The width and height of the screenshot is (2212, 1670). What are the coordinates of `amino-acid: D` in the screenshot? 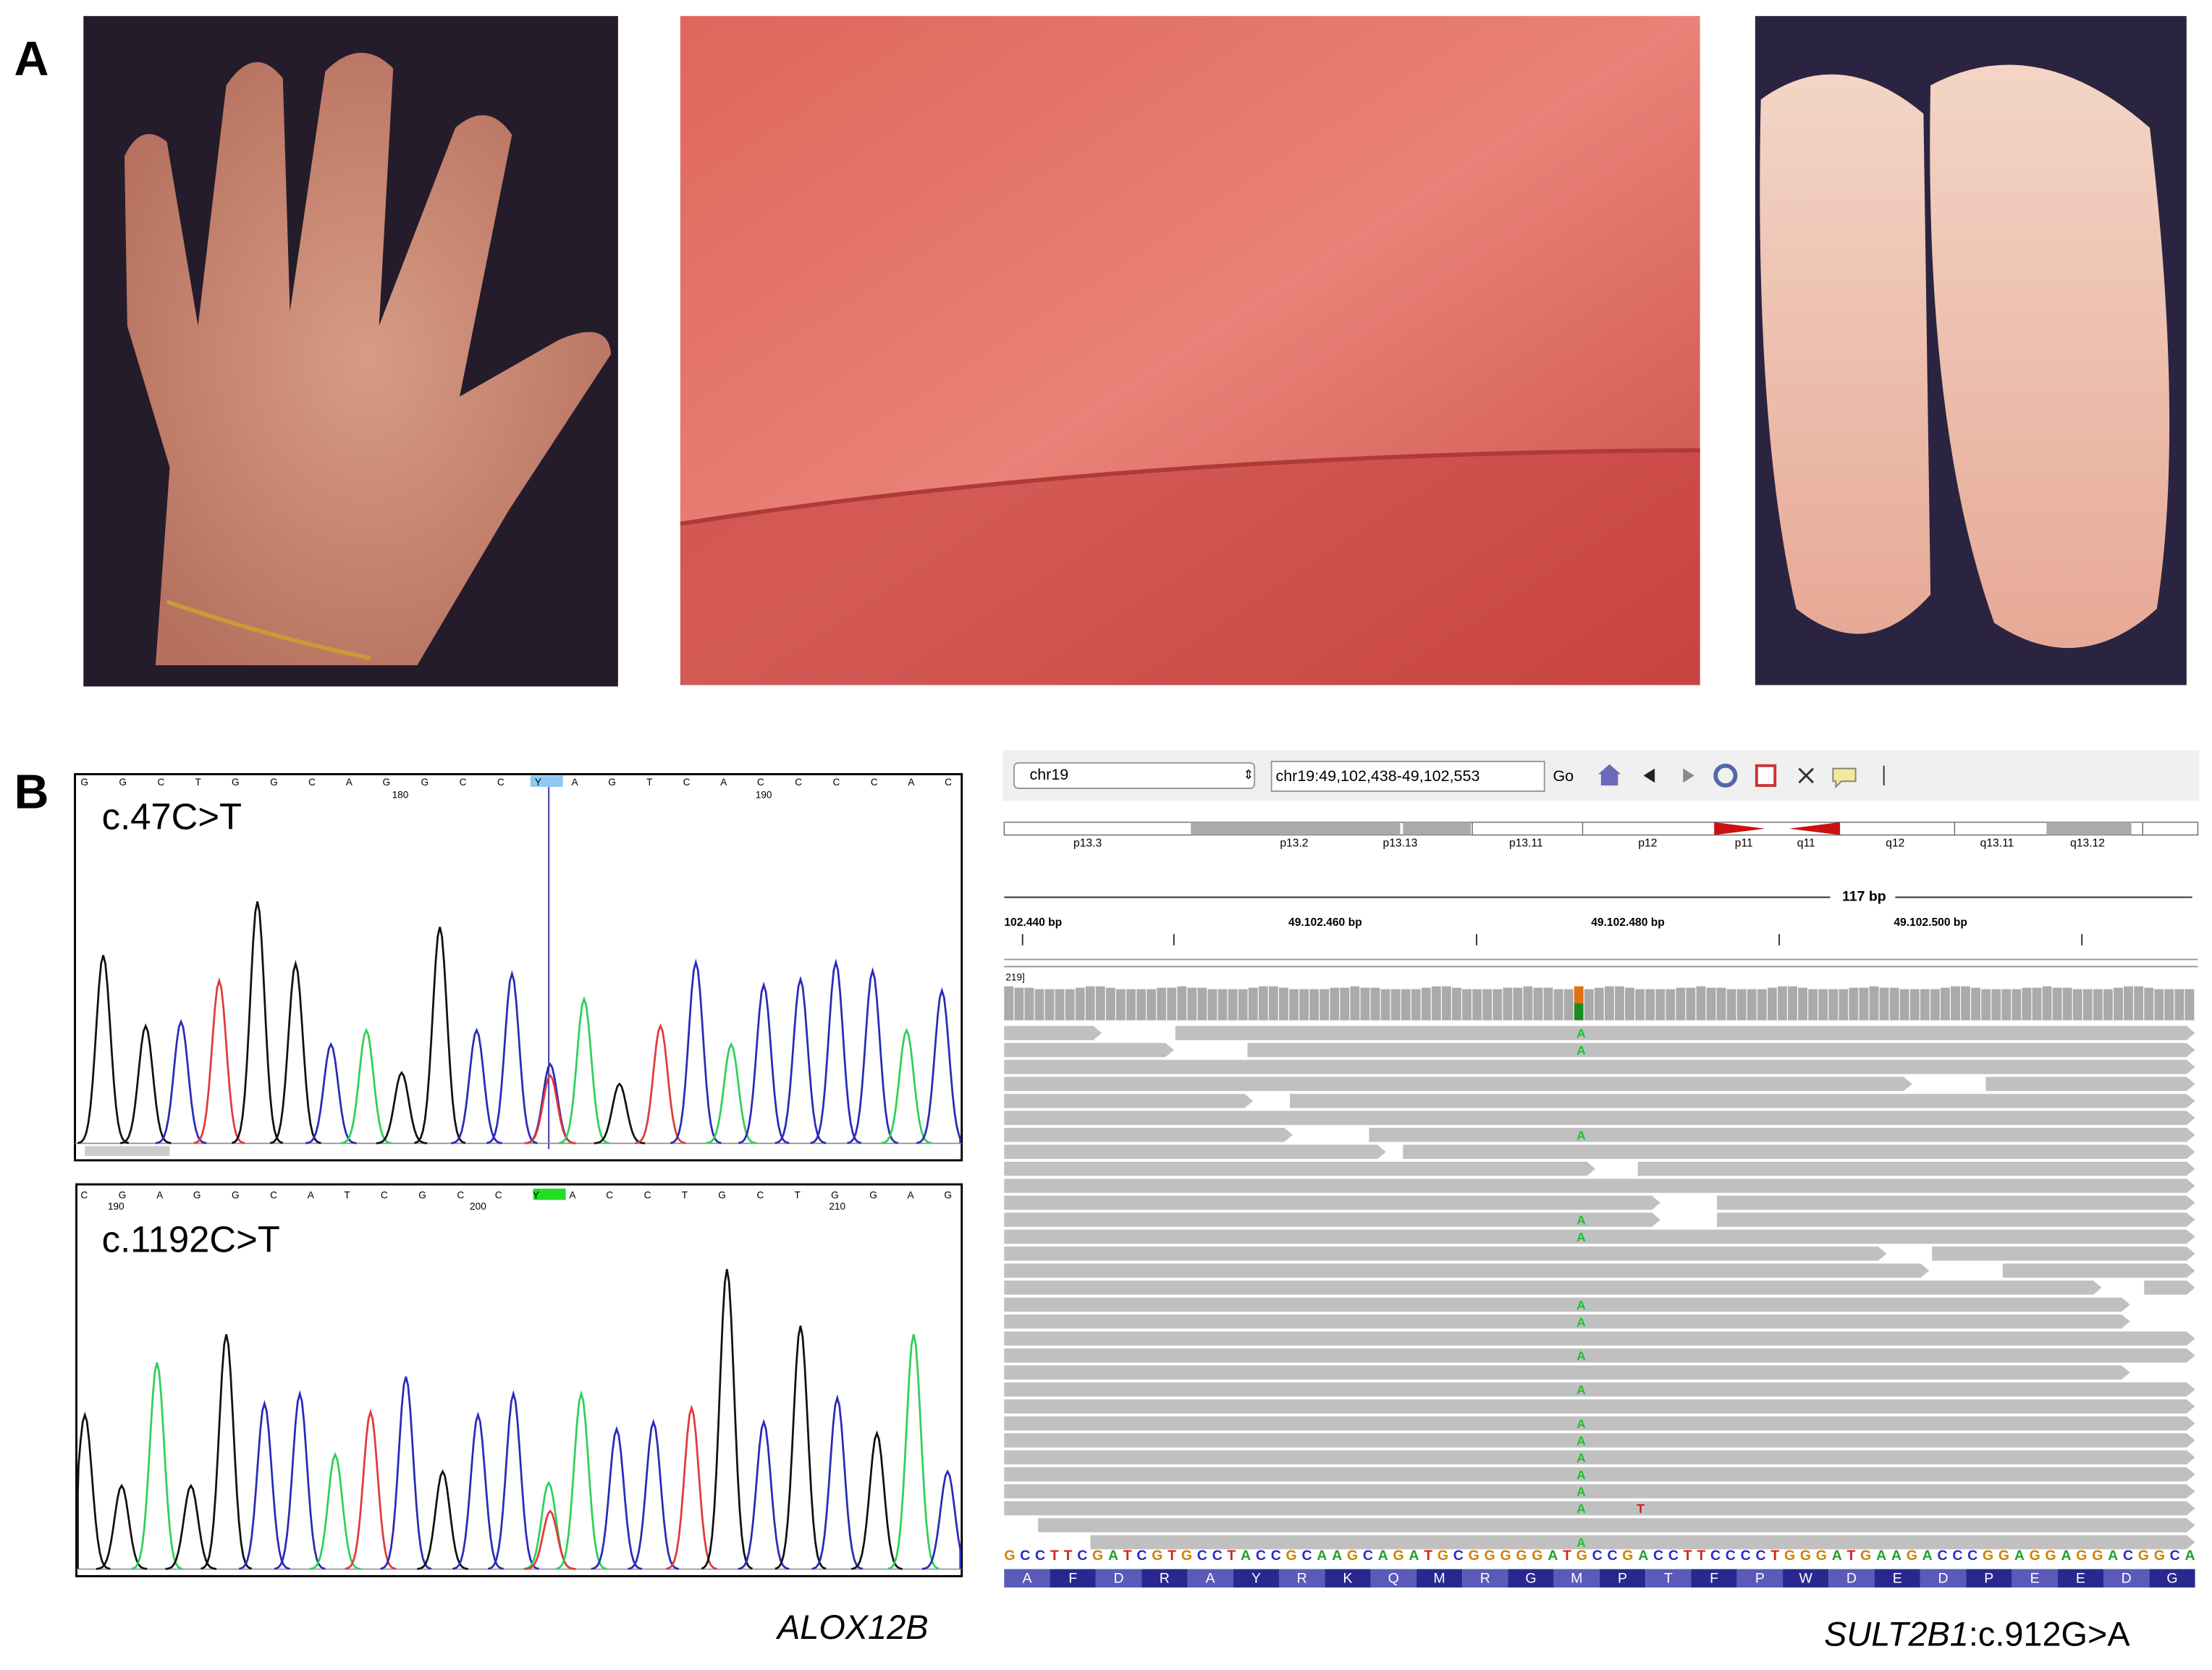 It's located at (2127, 1578).